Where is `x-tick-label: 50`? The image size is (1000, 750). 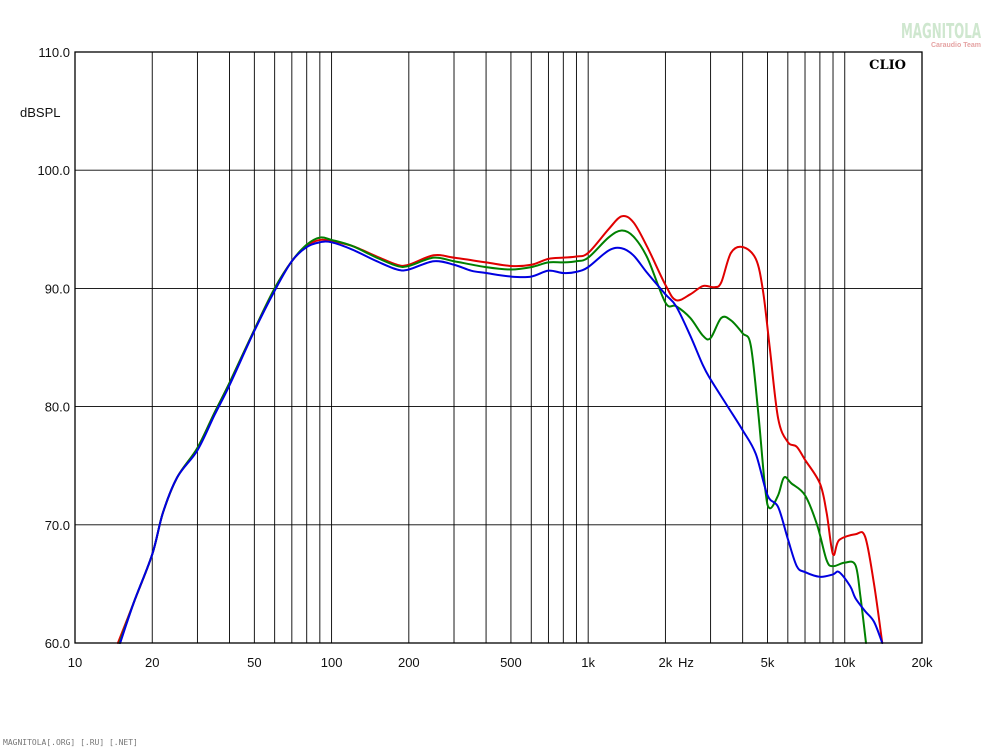 x-tick-label: 50 is located at coordinates (254, 662).